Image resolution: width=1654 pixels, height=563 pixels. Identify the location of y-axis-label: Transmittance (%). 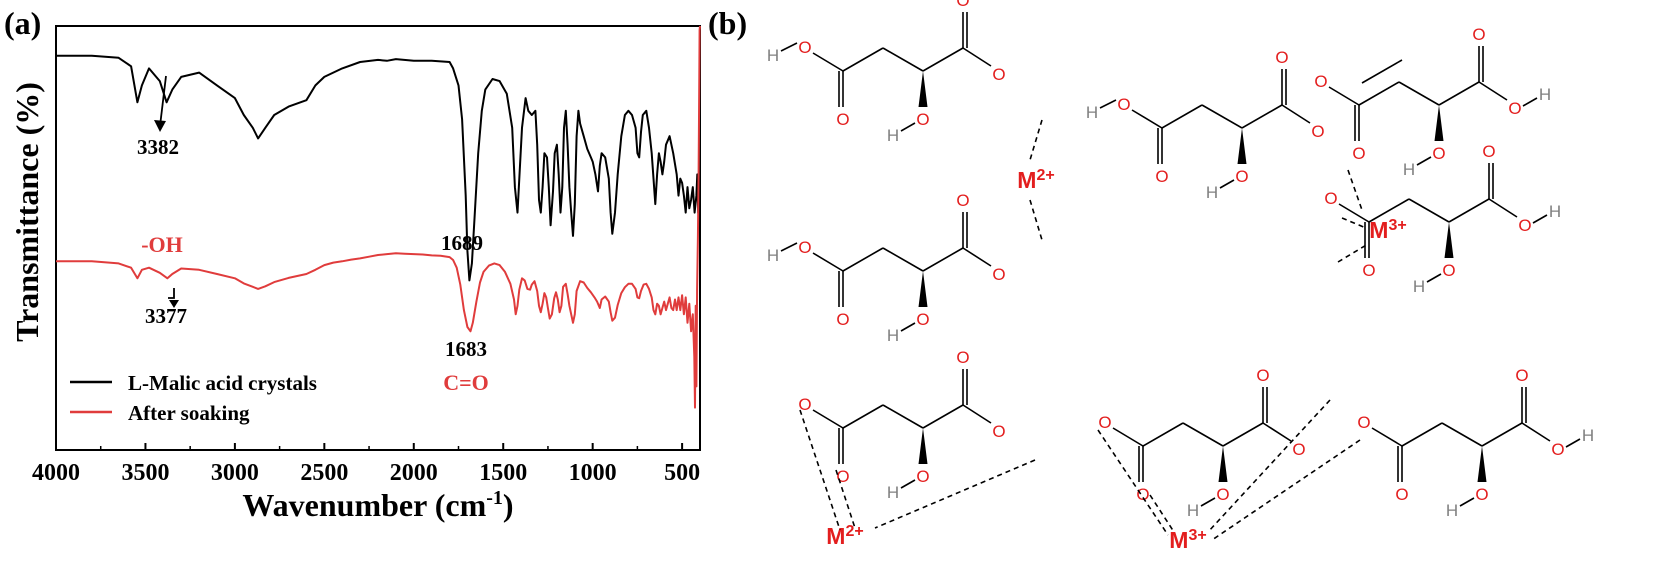
(27, 212).